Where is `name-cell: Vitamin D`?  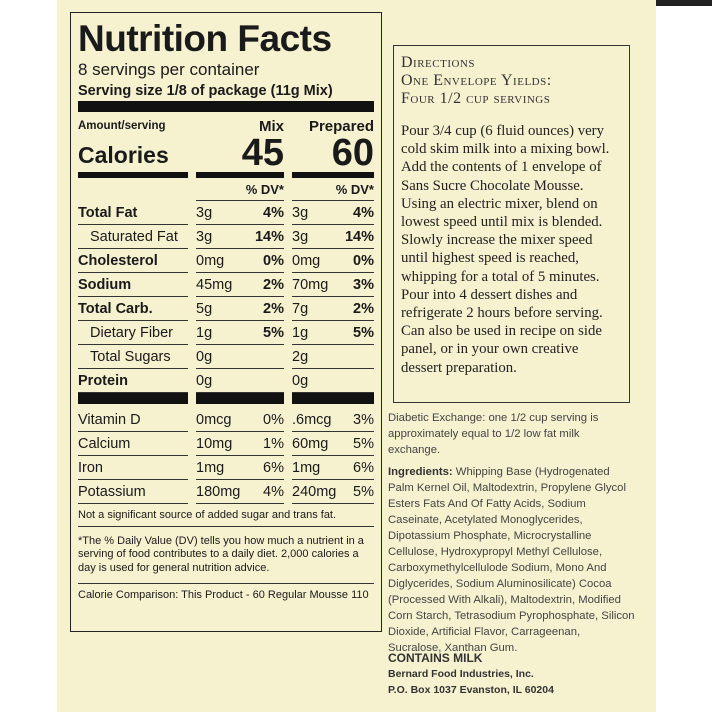
name-cell: Vitamin D is located at coordinates (133, 420).